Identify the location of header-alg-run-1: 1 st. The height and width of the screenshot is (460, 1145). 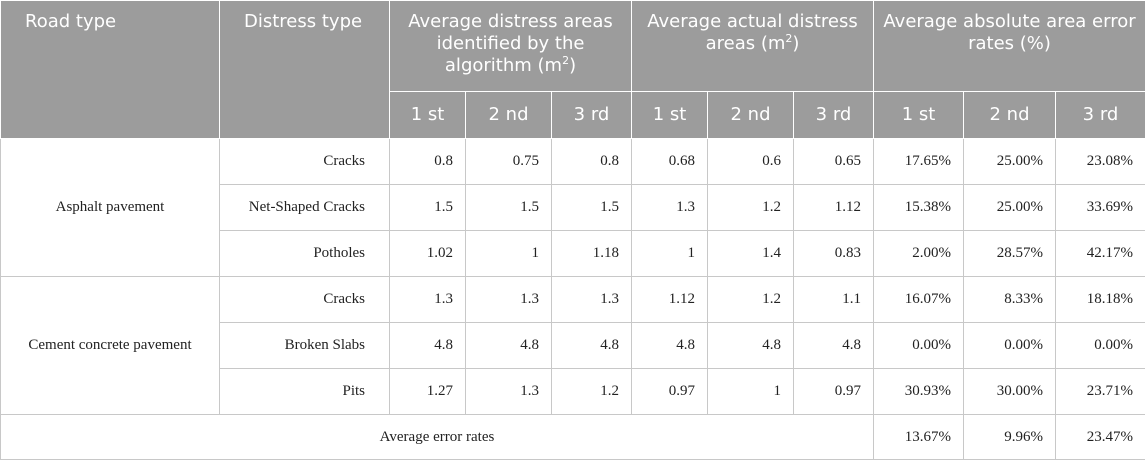
(428, 115).